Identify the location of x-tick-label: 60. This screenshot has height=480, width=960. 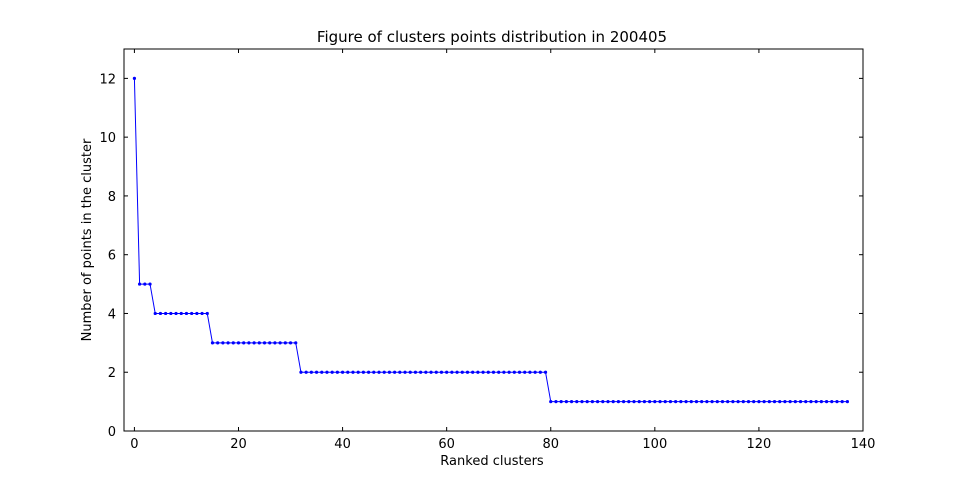
(446, 444).